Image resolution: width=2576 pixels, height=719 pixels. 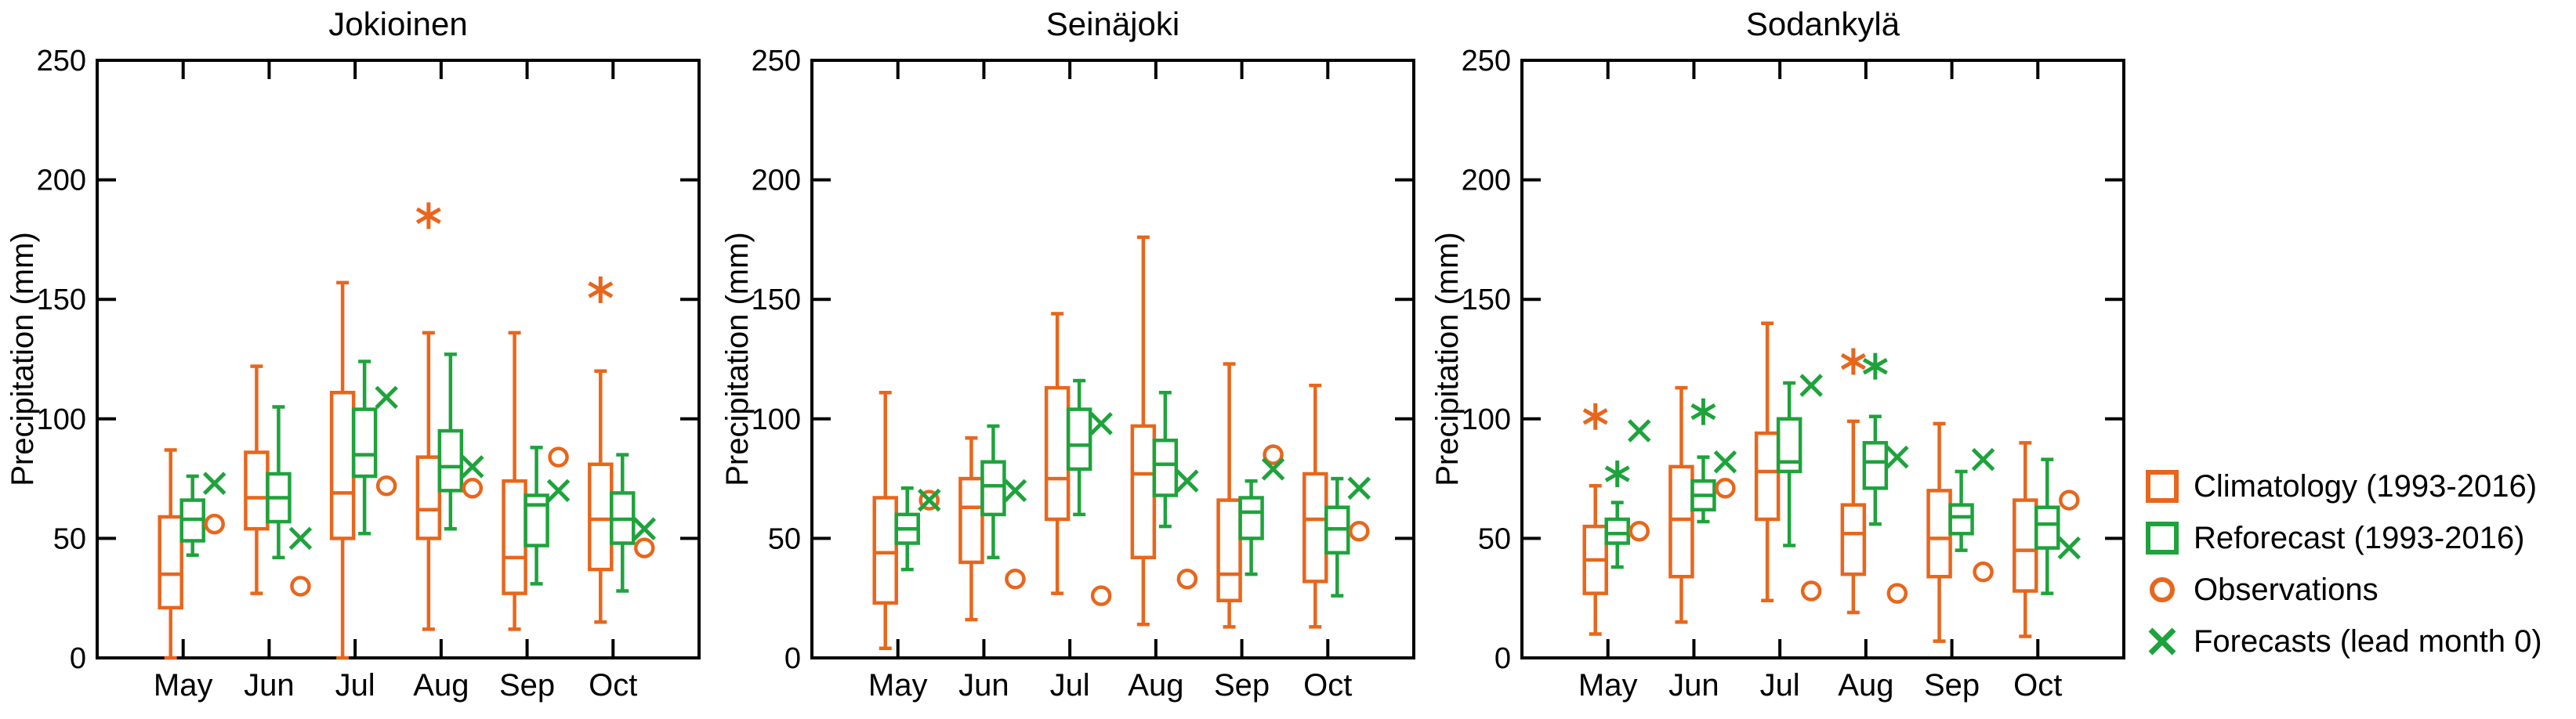 What do you see at coordinates (2162, 590) in the screenshot?
I see `observations-circle-icon` at bounding box center [2162, 590].